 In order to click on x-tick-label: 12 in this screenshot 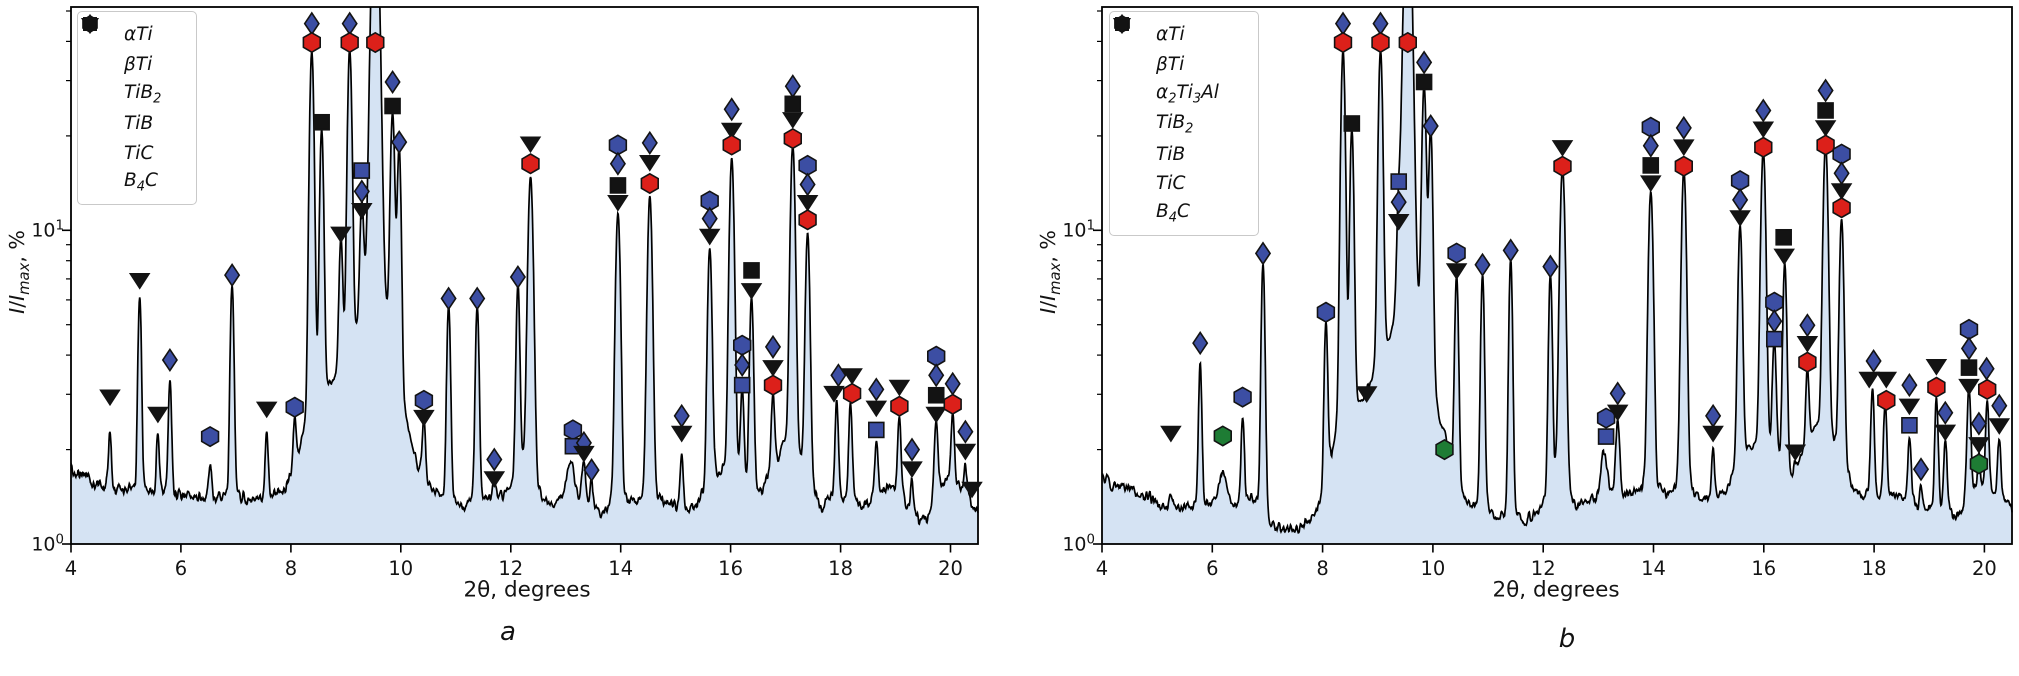, I will do `click(1543, 568)`.